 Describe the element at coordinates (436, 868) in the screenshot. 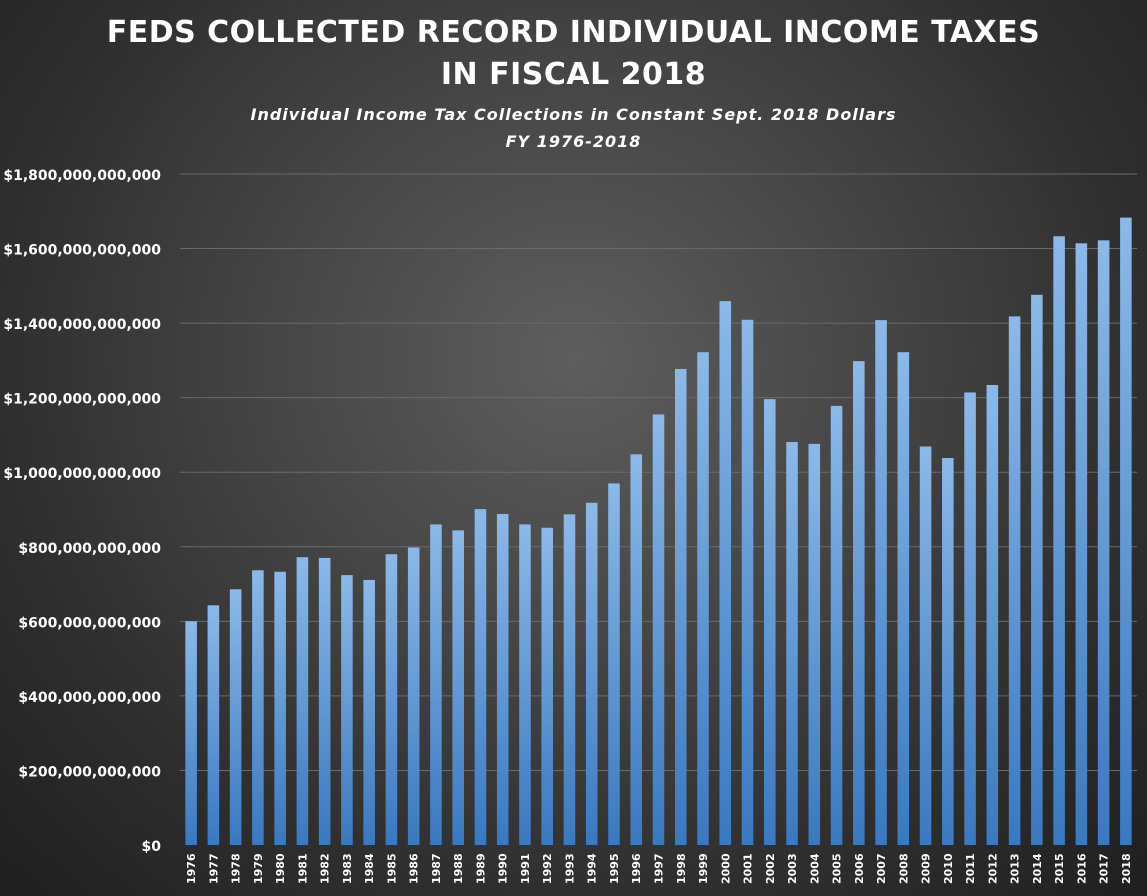

I see `x-tick-label: 1987` at that location.